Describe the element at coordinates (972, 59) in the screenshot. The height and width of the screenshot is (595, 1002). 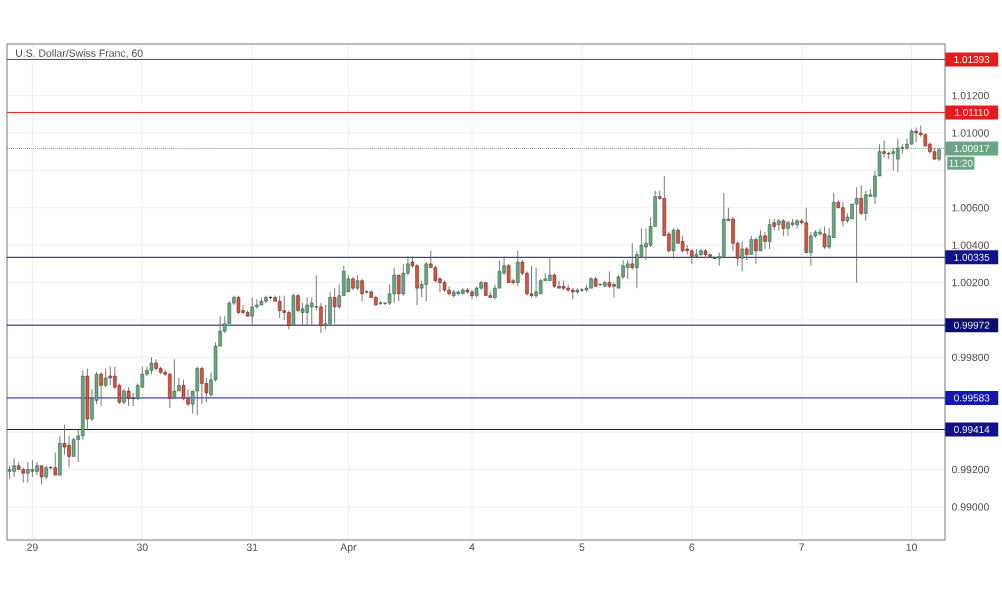
I see `ref-line-label: 1.01393` at that location.